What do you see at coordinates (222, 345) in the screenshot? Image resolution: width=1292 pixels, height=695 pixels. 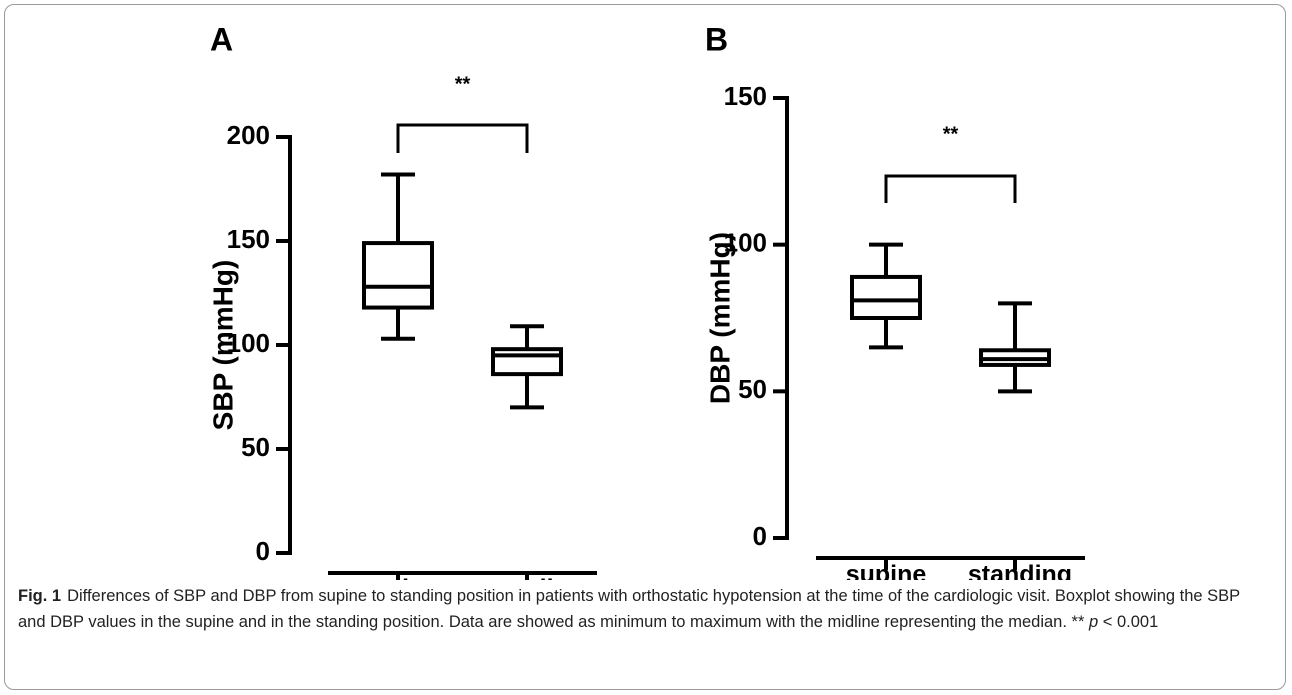 I see `y-axis-label: SBP (mmHg)` at bounding box center [222, 345].